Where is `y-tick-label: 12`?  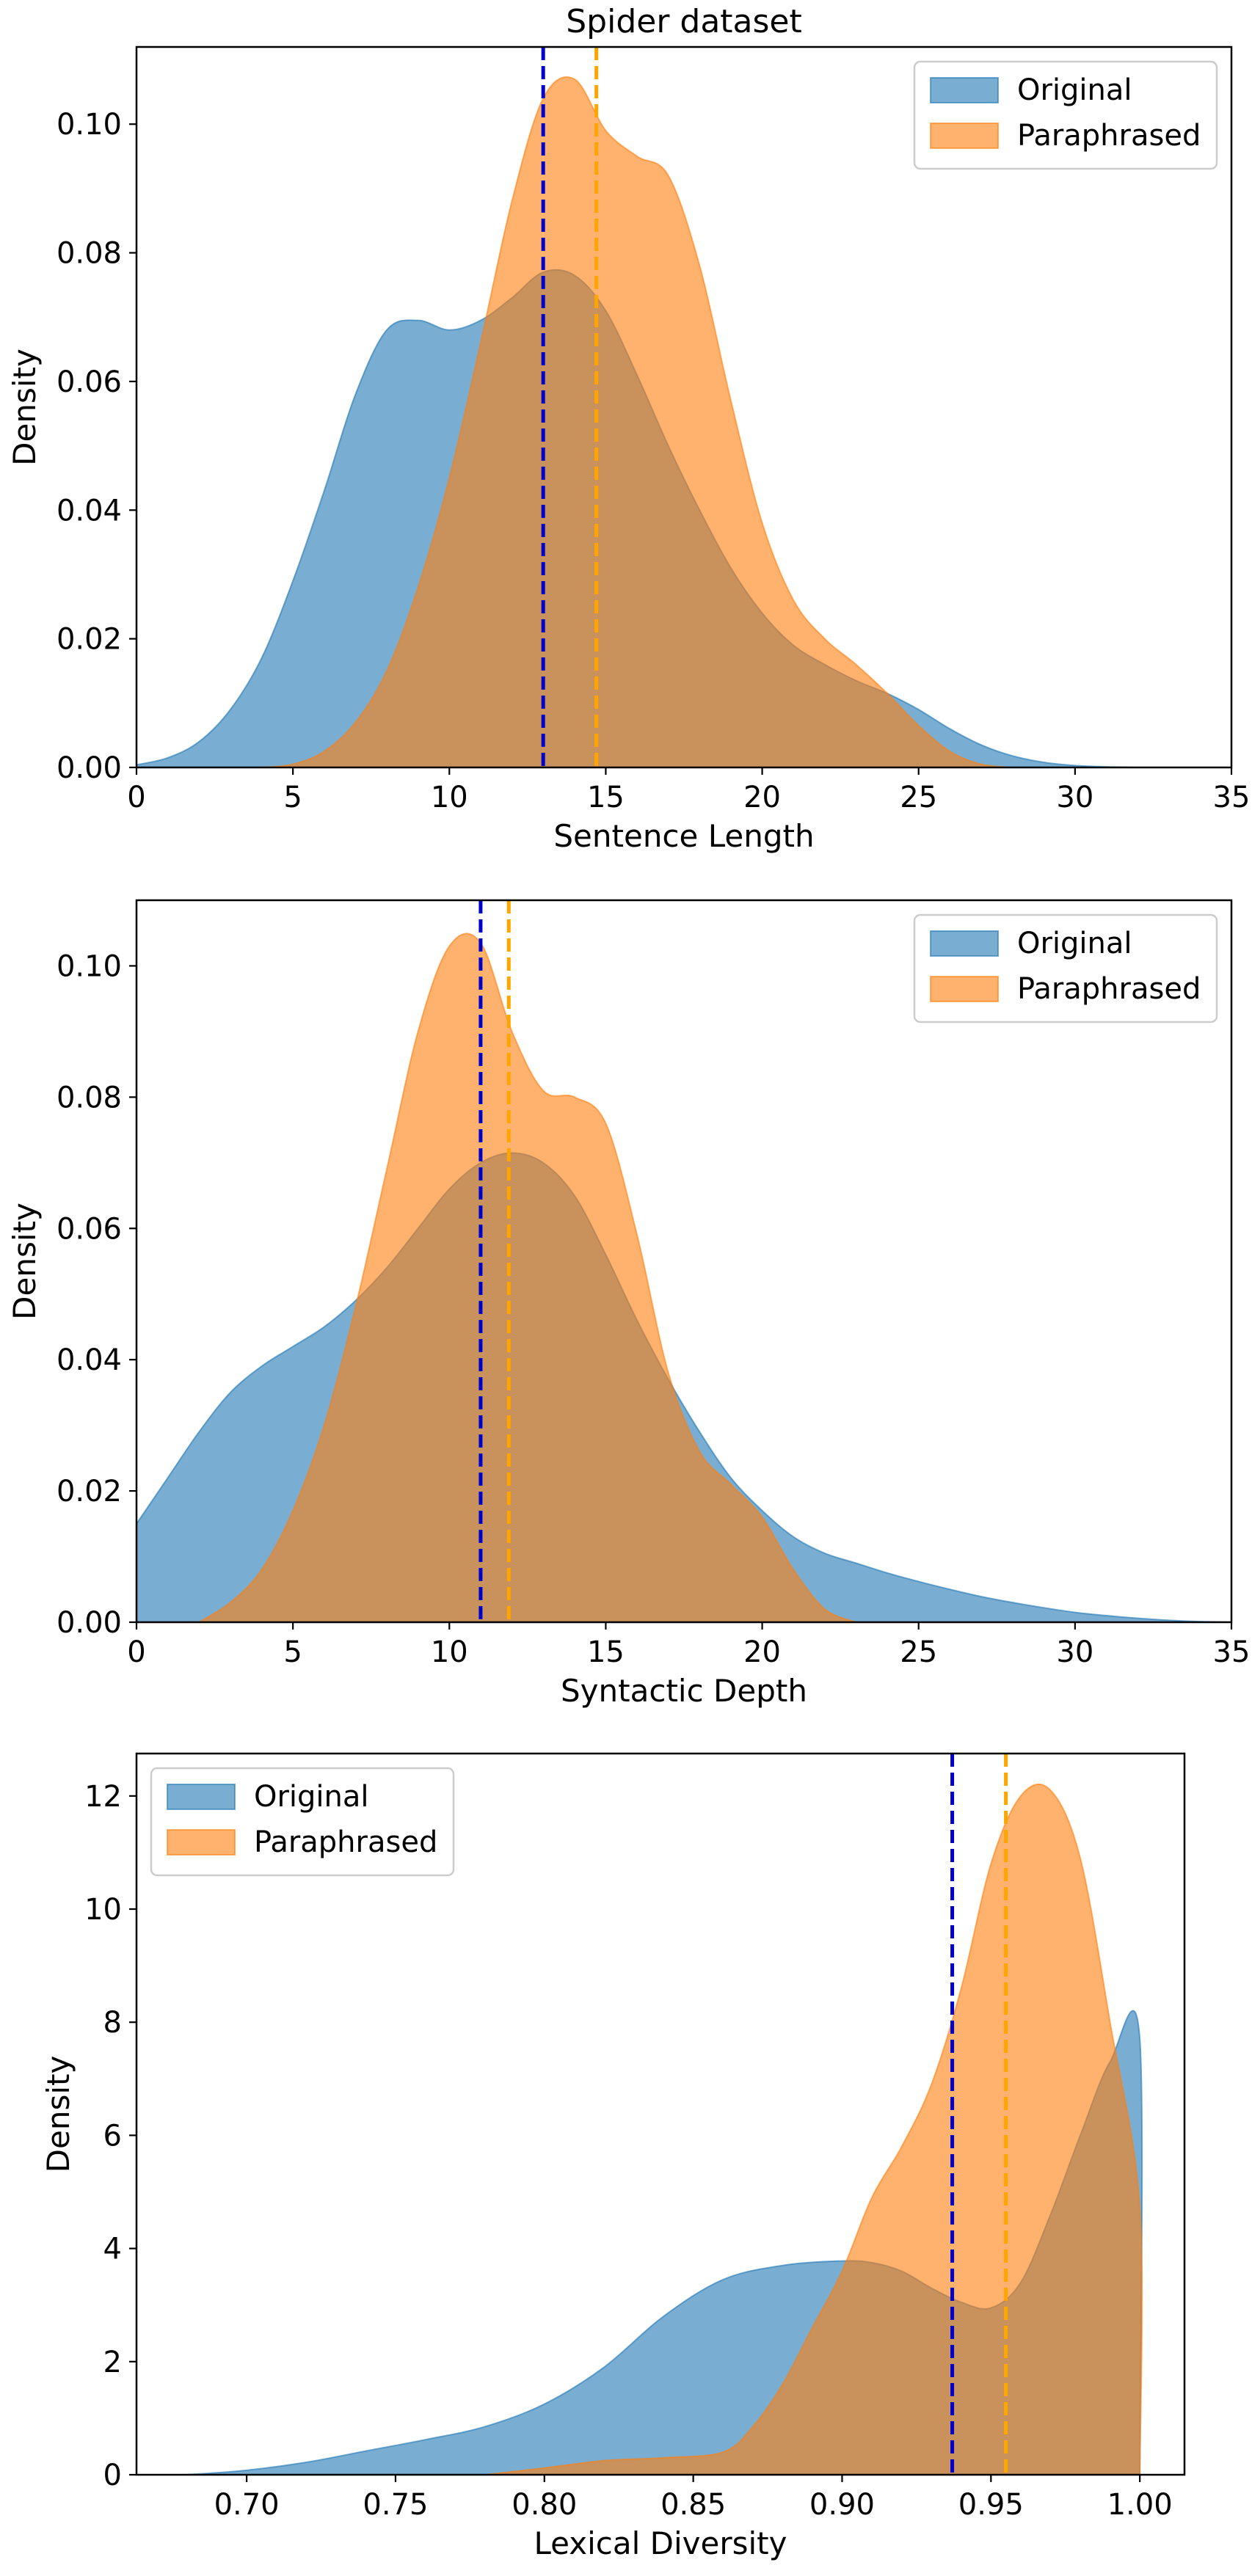
y-tick-label: 12 is located at coordinates (103, 1797).